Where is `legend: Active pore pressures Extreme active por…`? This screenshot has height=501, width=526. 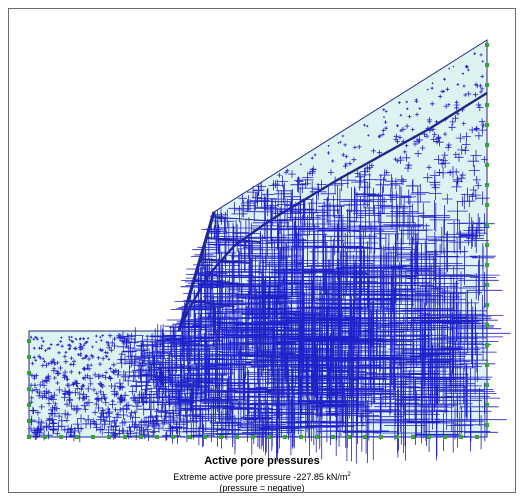
legend: Active pore pressures Extreme active por… is located at coordinates (262, 474).